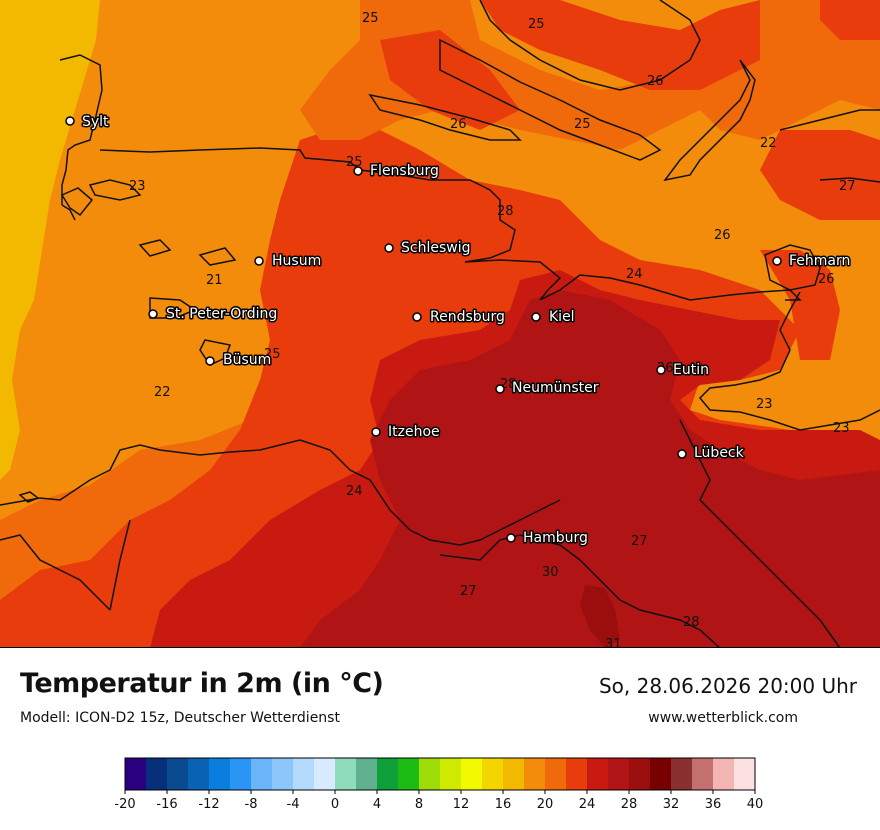 This screenshot has height=830, width=880. What do you see at coordinates (467, 317) in the screenshot?
I see `svg-text: Rendsburg` at bounding box center [467, 317].